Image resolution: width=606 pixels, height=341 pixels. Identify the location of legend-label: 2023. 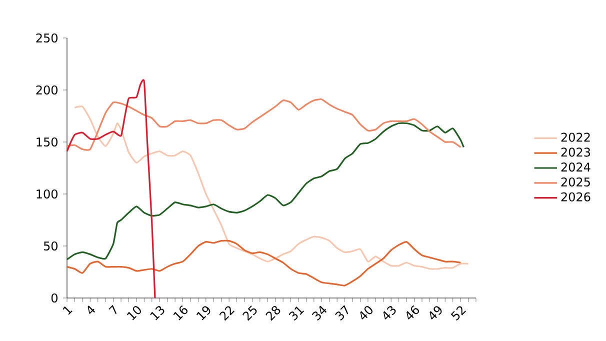
(575, 152).